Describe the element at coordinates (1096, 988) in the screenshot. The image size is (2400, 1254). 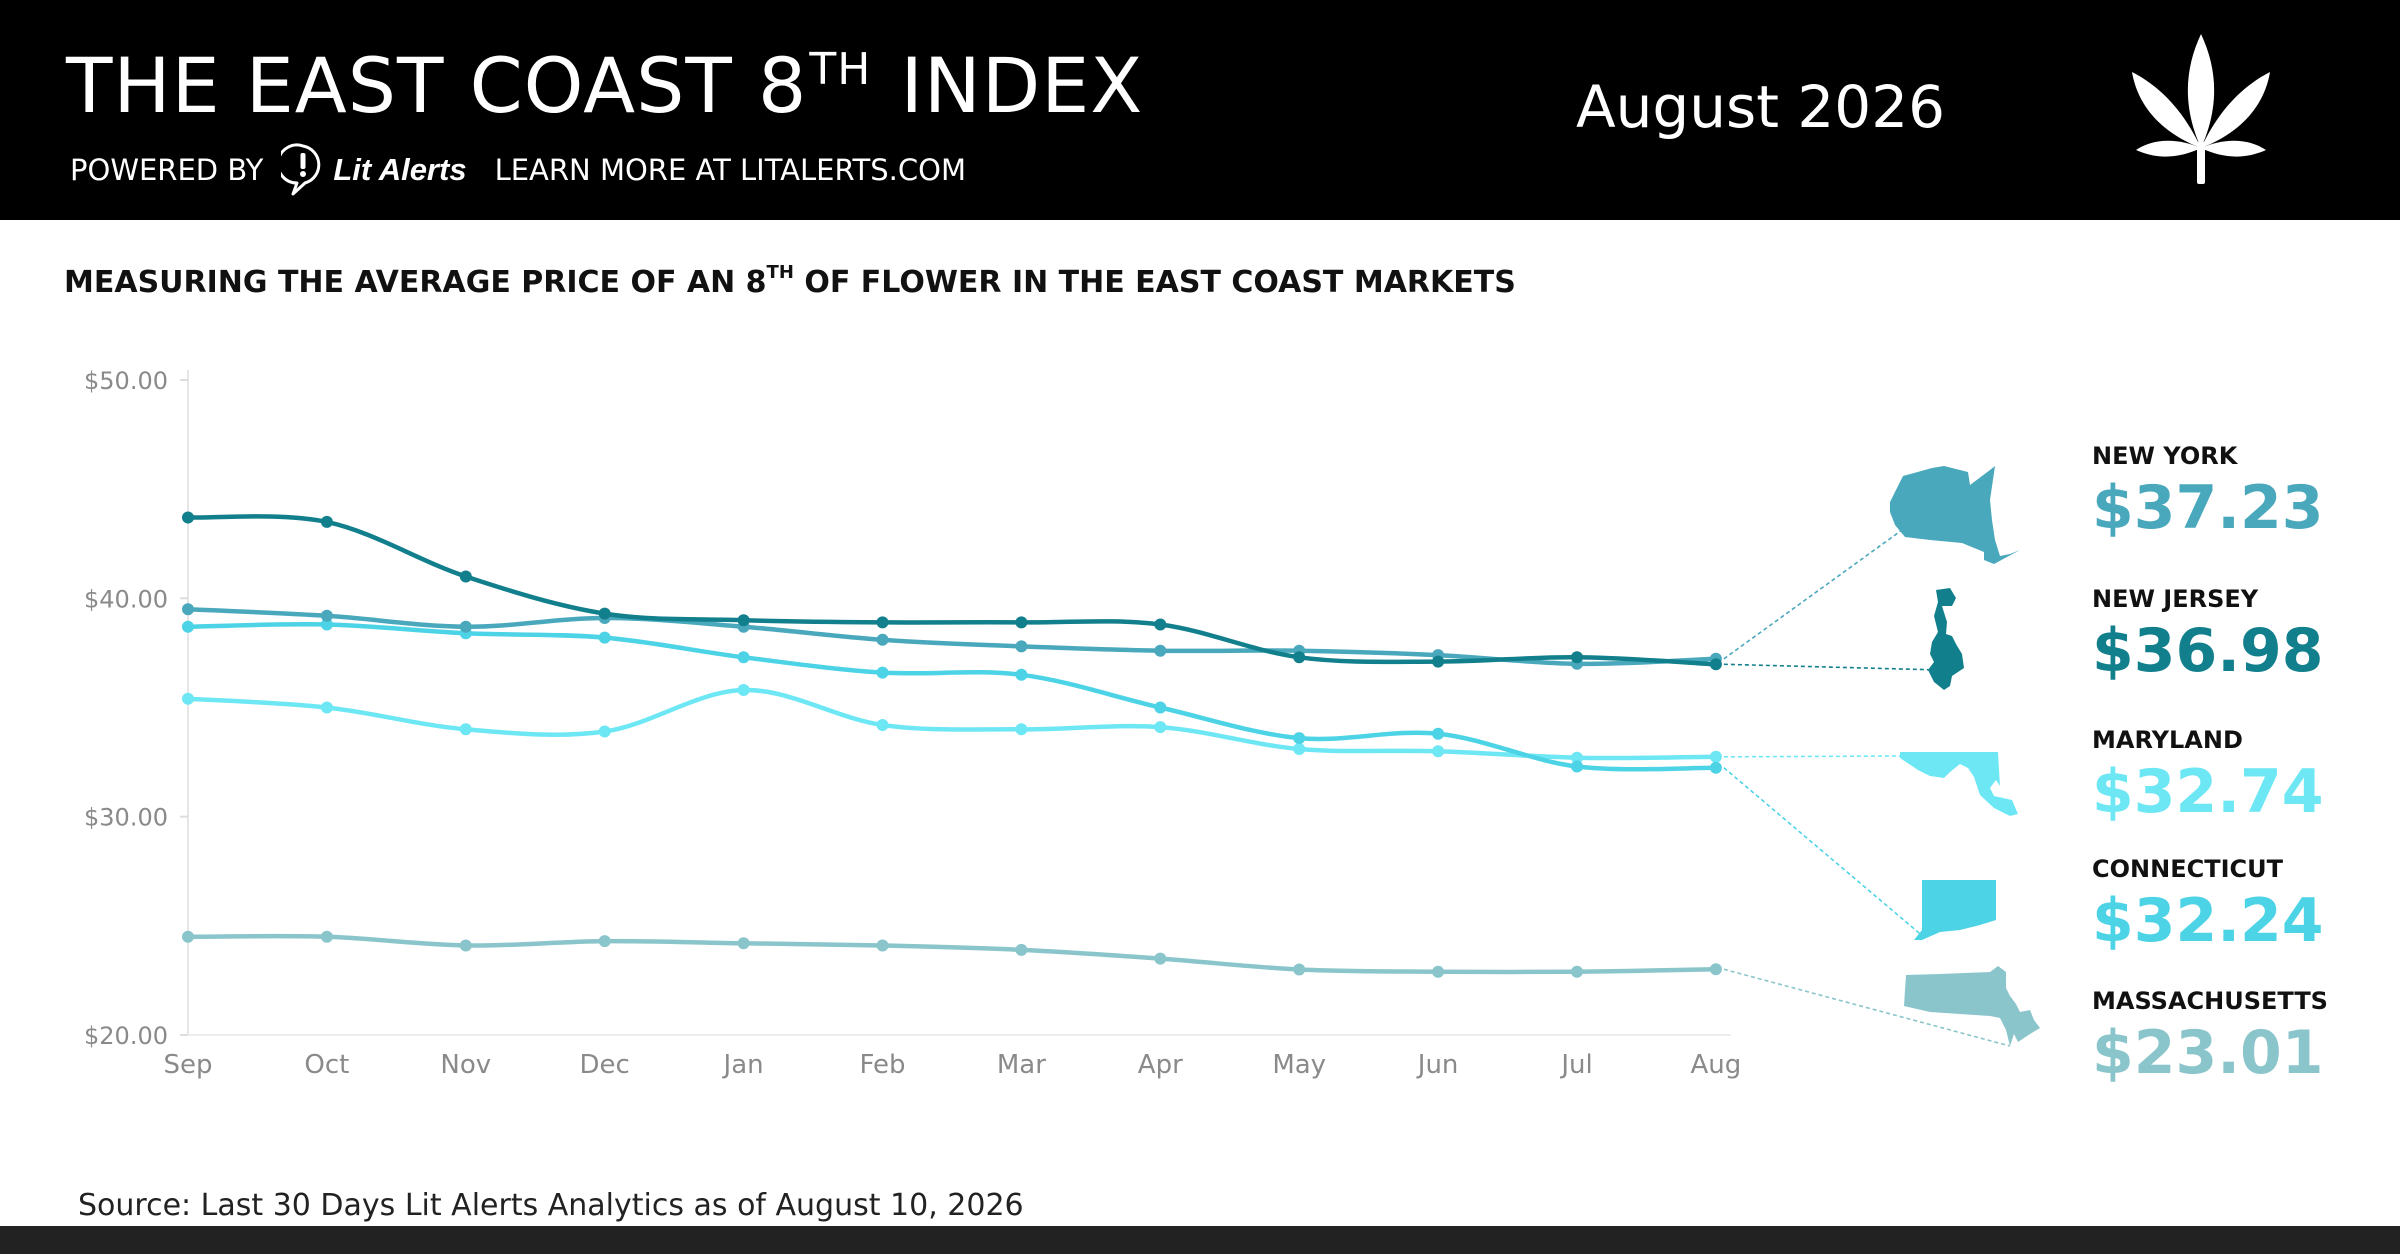
I see `series-massachusetts` at that location.